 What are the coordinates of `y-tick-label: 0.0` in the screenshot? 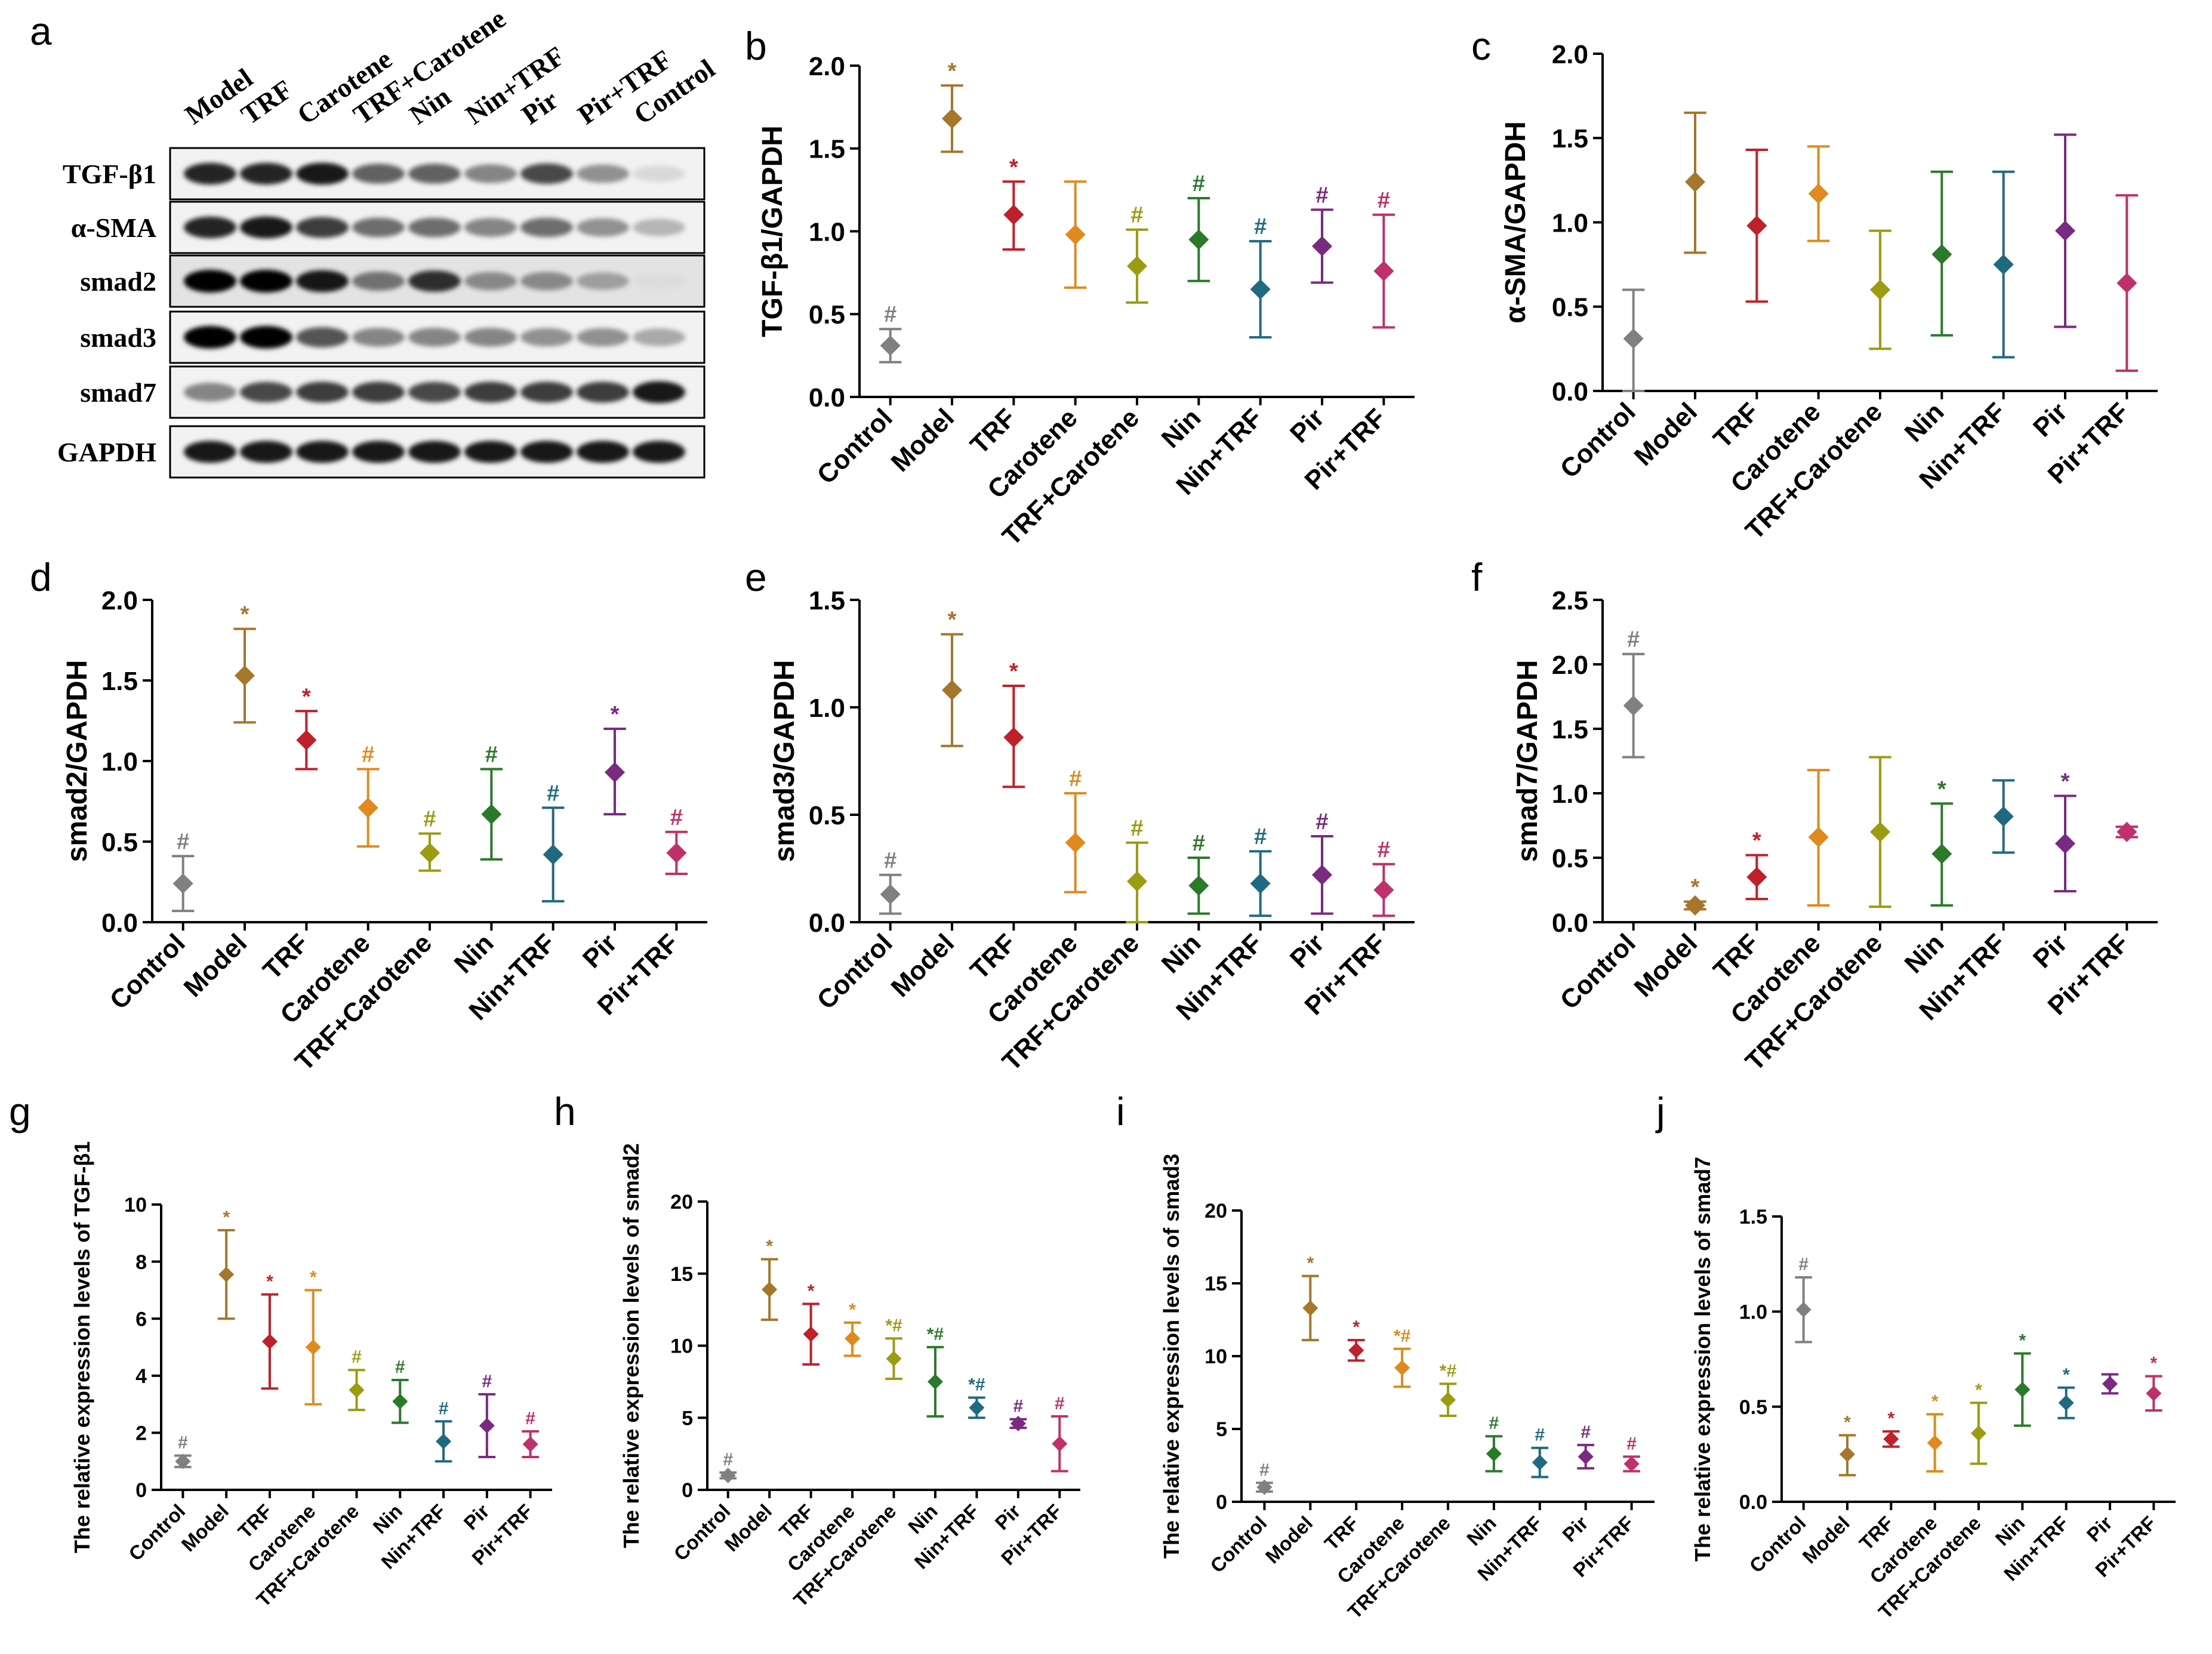 It's located at (1570, 923).